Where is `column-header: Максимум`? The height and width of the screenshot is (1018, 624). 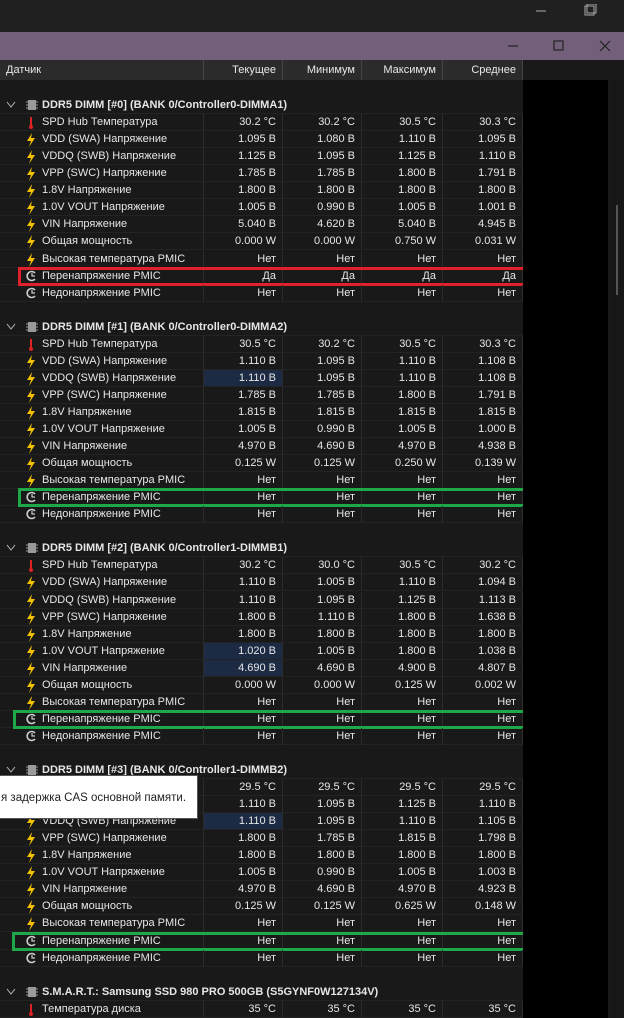 column-header: Максимум is located at coordinates (402, 70).